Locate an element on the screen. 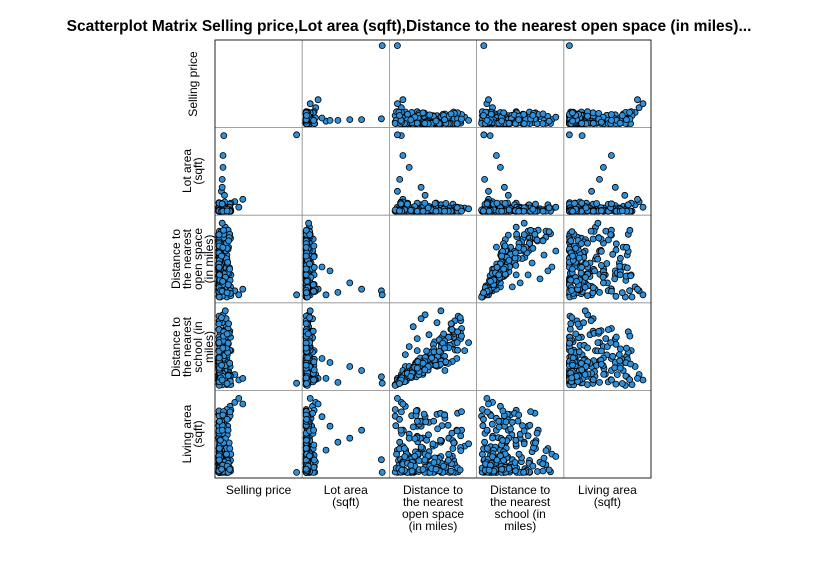 Image resolution: width=818 pixels, height=565 pixels. matrix-cell is located at coordinates (607, 434).